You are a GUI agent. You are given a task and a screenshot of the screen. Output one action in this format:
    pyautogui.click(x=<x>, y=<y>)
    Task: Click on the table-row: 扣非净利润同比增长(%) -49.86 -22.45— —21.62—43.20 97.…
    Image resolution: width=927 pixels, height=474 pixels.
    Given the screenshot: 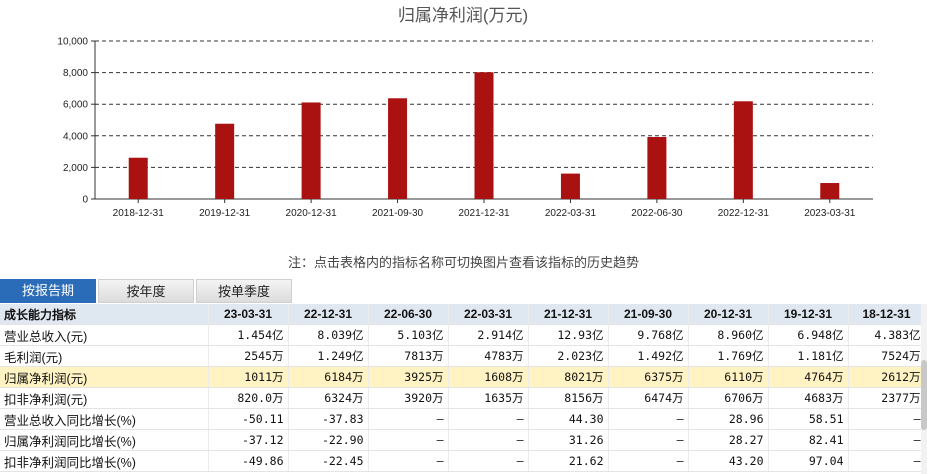 What is the action you would take?
    pyautogui.click(x=463, y=461)
    